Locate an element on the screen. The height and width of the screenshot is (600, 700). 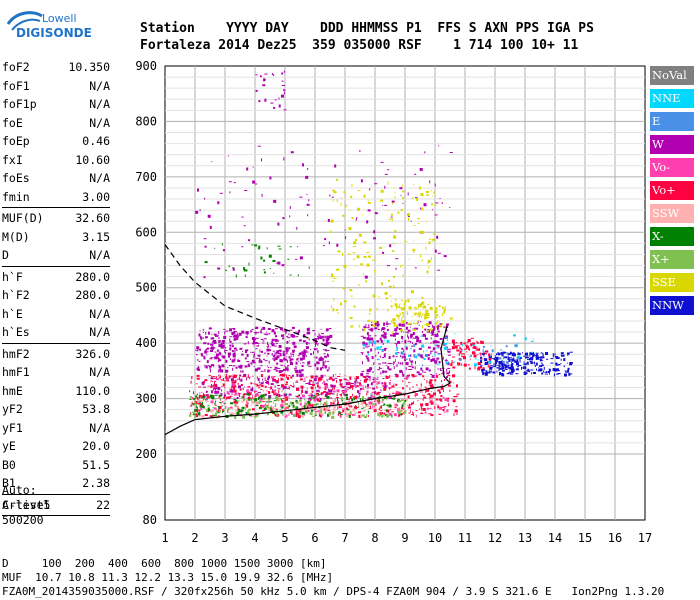
param-value: 51.5 is located at coordinates (96, 464).